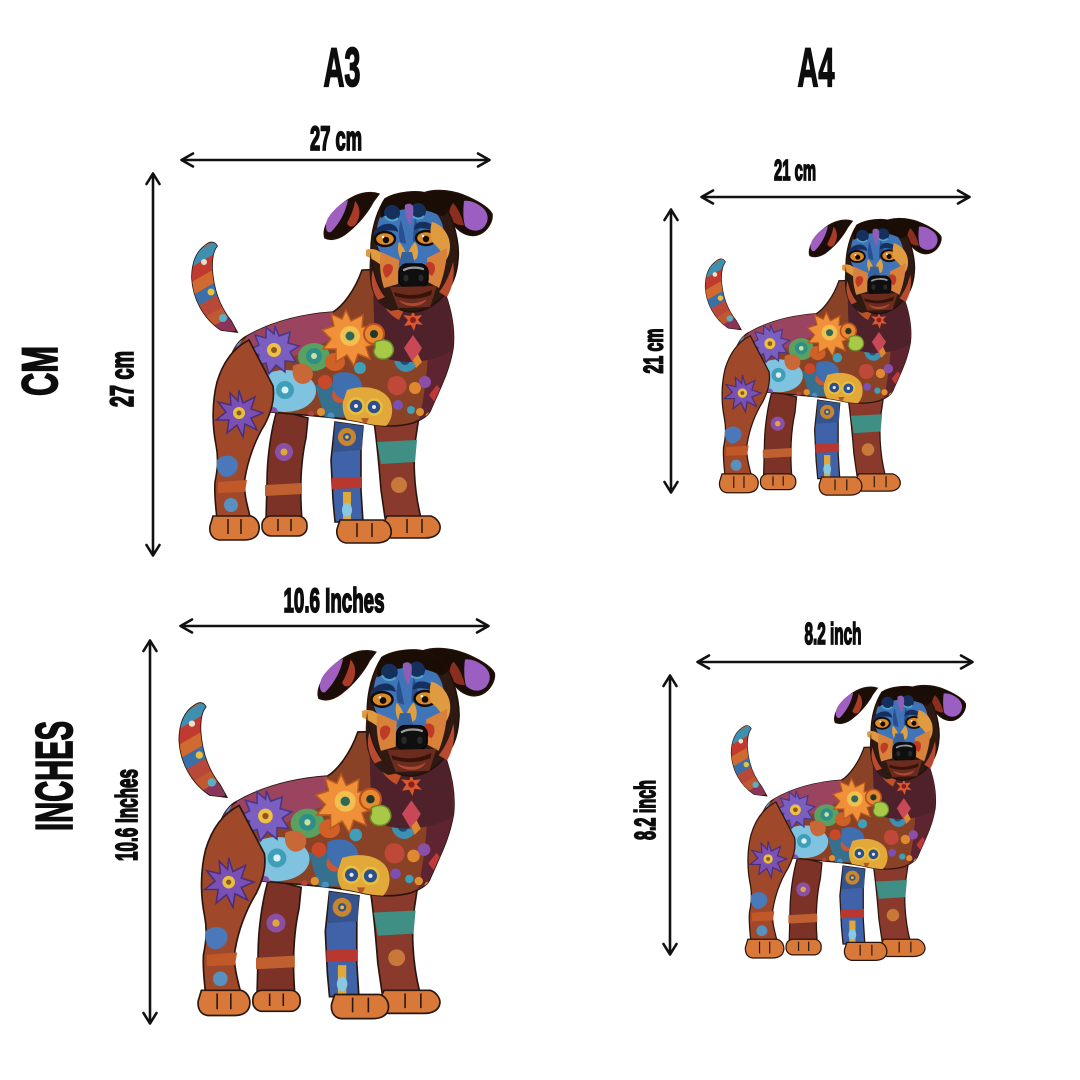  What do you see at coordinates (342, 67) in the screenshot?
I see `svg-text: A3` at bounding box center [342, 67].